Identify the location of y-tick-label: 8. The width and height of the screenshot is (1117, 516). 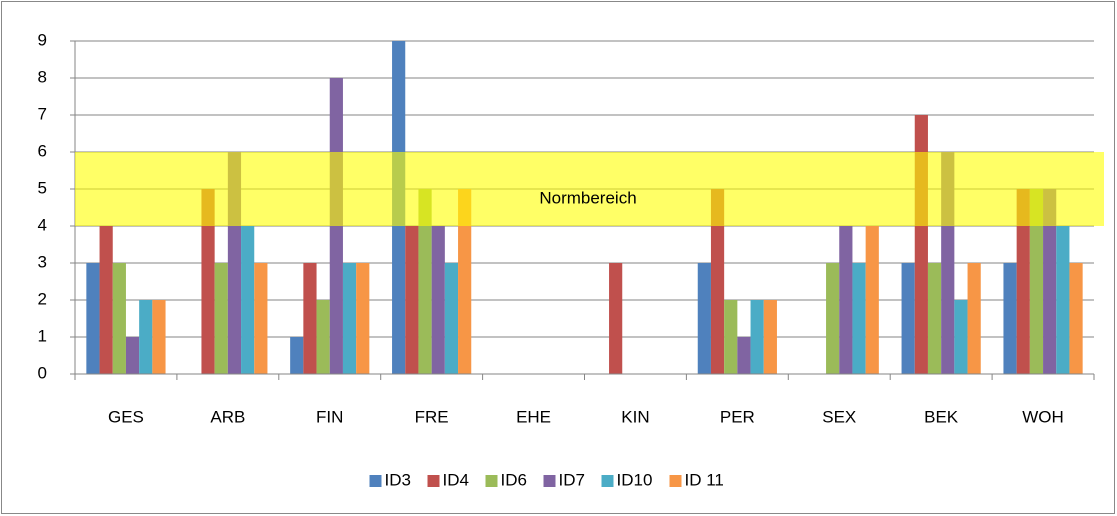
(42, 76).